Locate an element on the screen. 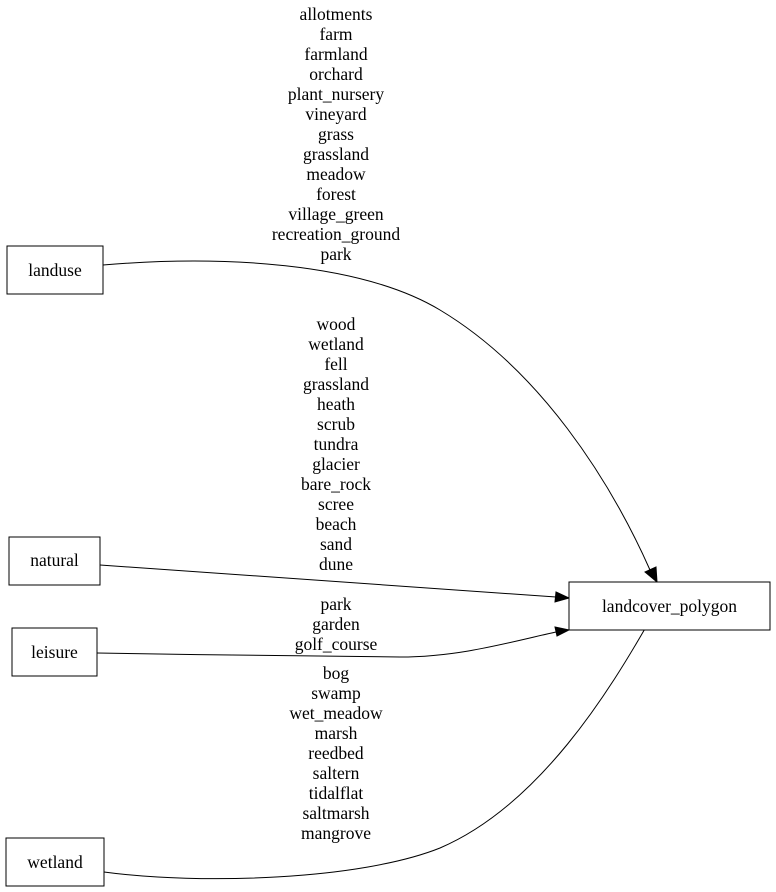 Image resolution: width=776 pixels, height=892 pixels. node-wetland-label: wetland is located at coordinates (55, 862).